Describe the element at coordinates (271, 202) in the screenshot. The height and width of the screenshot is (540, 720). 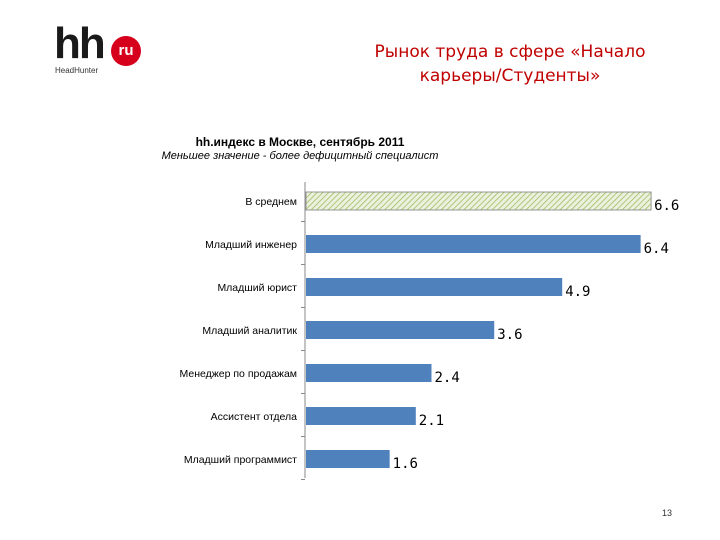
I see `category-label: В среднем` at that location.